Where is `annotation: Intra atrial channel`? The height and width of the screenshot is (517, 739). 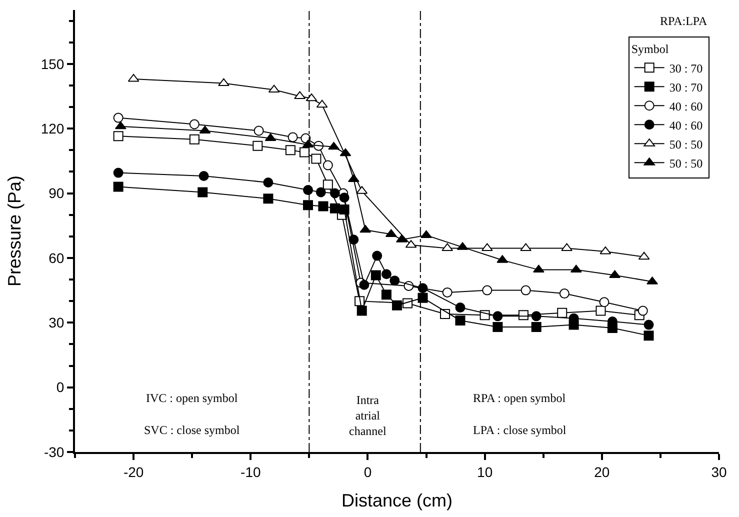 annotation: Intra atrial channel is located at coordinates (368, 415).